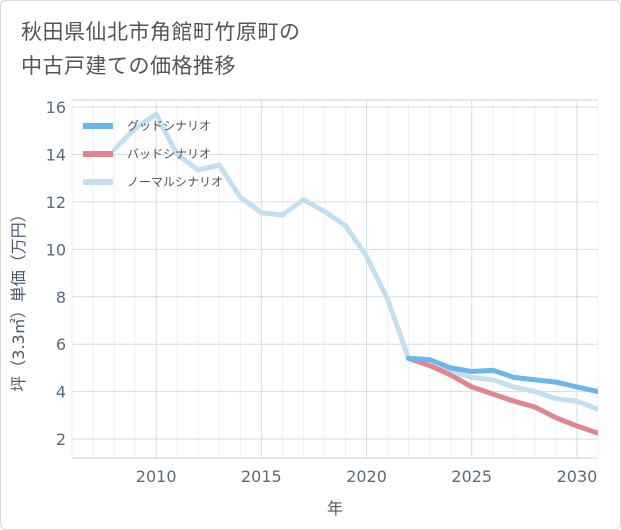  I want to click on y-tick-label: 10, so click(56, 249).